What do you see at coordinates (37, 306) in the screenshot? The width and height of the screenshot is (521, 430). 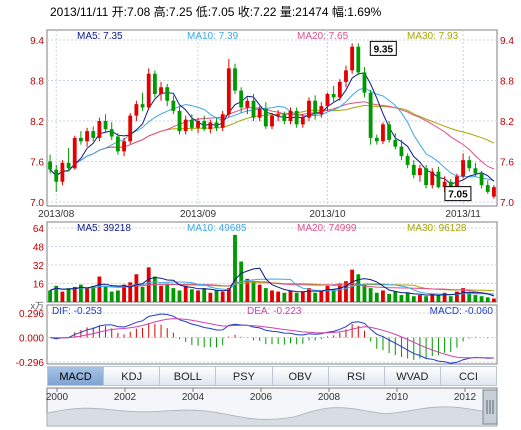 I see `volume-unit: x万` at bounding box center [37, 306].